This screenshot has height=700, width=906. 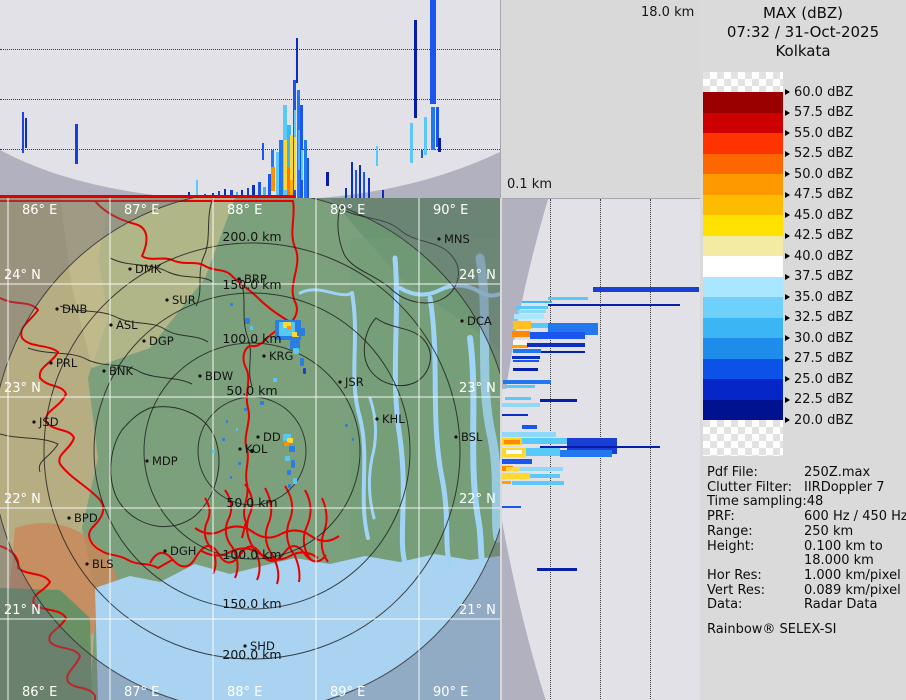 I want to click on info-label: Hor Res:, so click(x=734, y=575).